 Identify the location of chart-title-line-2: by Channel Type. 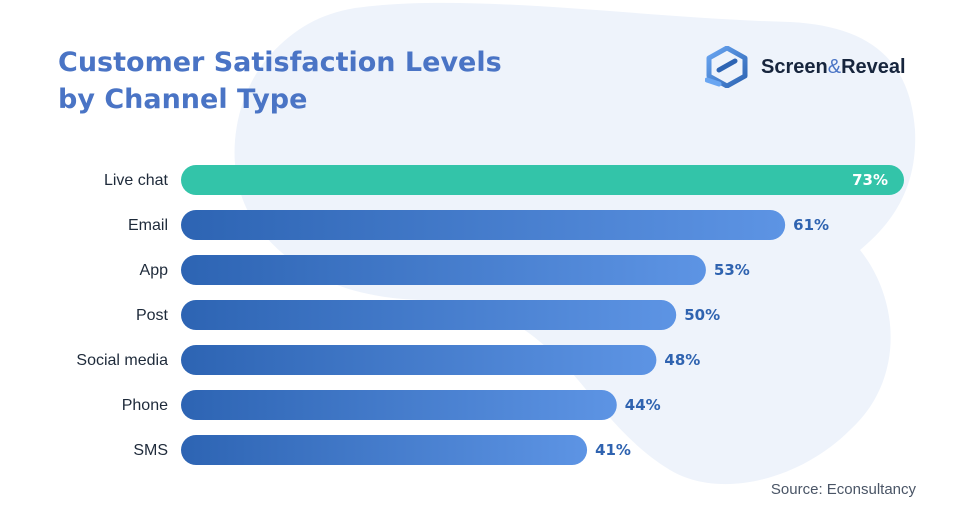
(183, 99).